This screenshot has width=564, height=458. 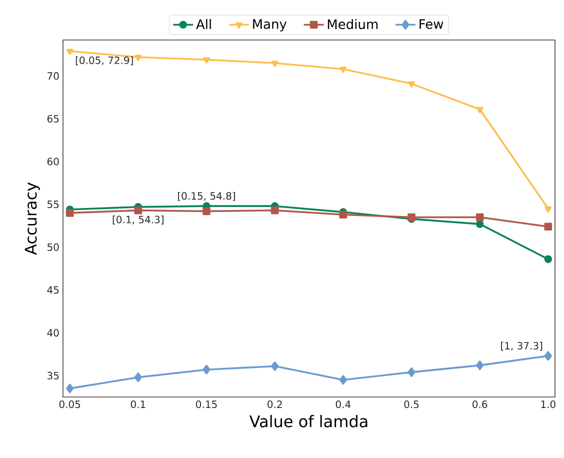 I want to click on x-tick-label: 0.05, so click(x=69, y=404).